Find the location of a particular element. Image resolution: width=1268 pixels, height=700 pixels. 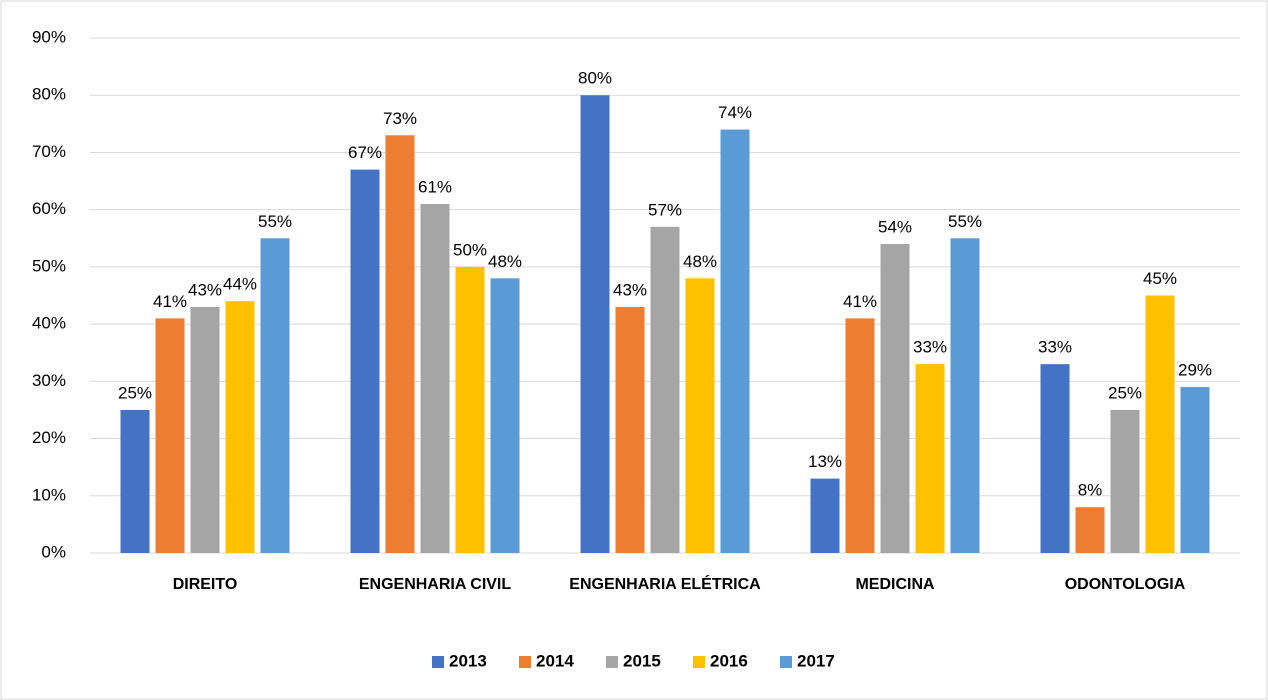

y-tick-label: 60% is located at coordinates (49, 208).